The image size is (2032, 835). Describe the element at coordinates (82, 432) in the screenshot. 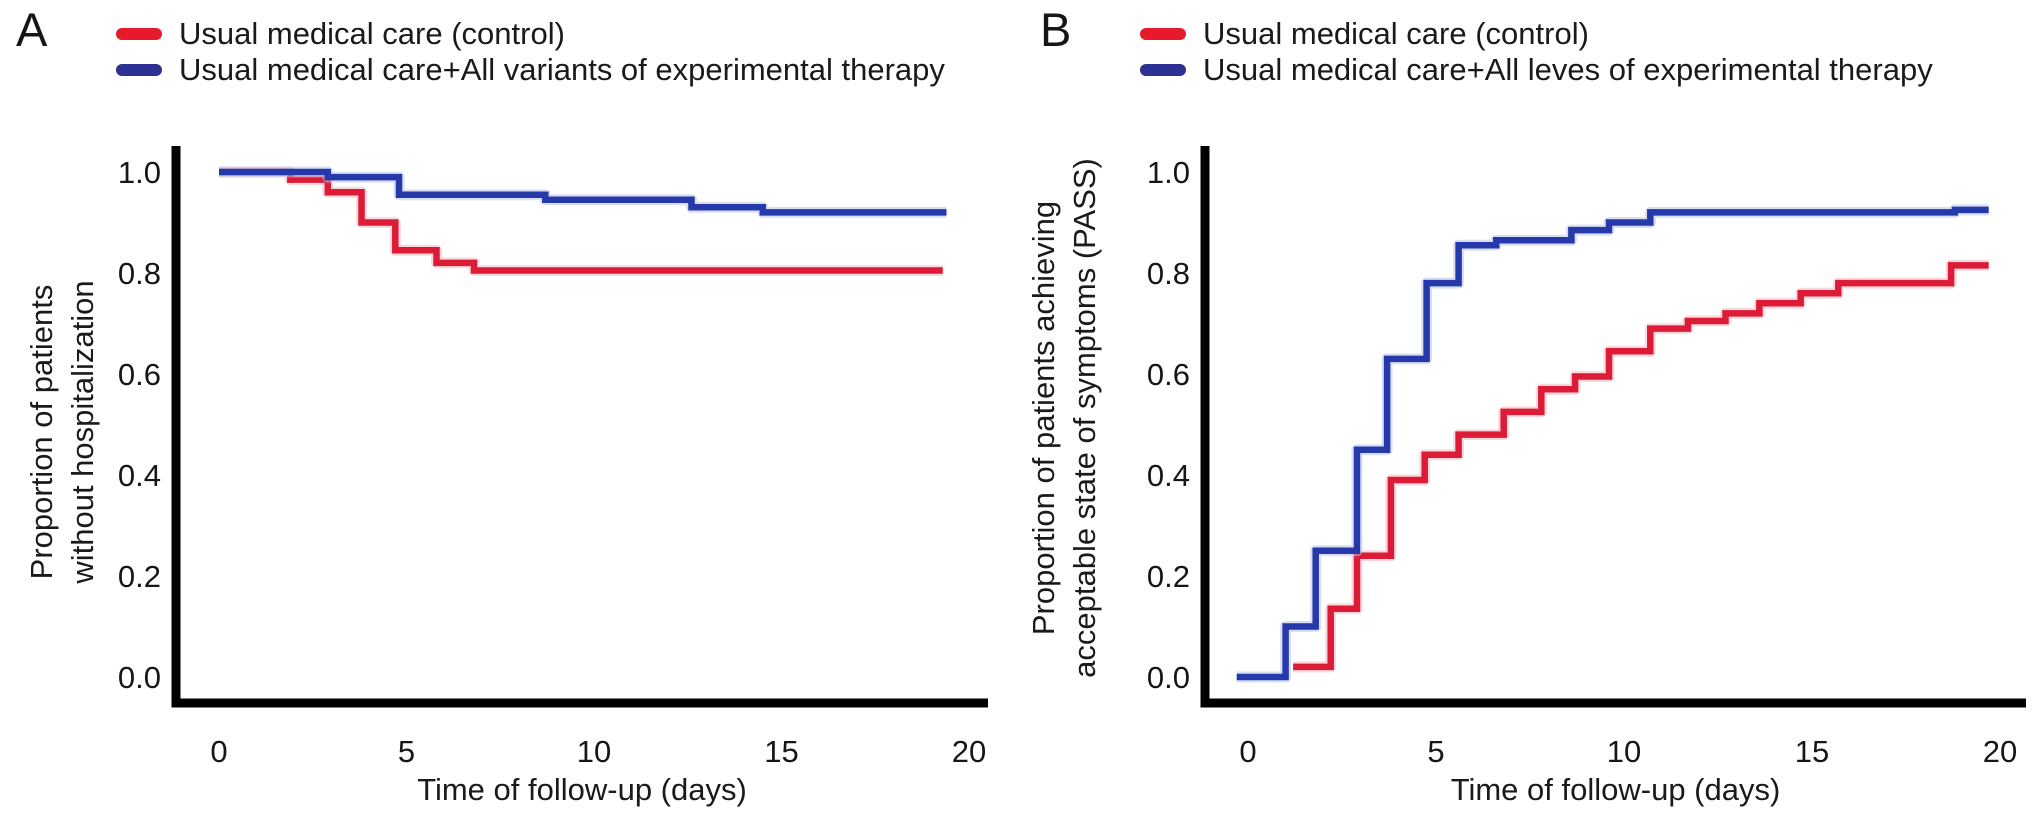

I see `y-axis-title-a-line2: without hospitalization` at that location.